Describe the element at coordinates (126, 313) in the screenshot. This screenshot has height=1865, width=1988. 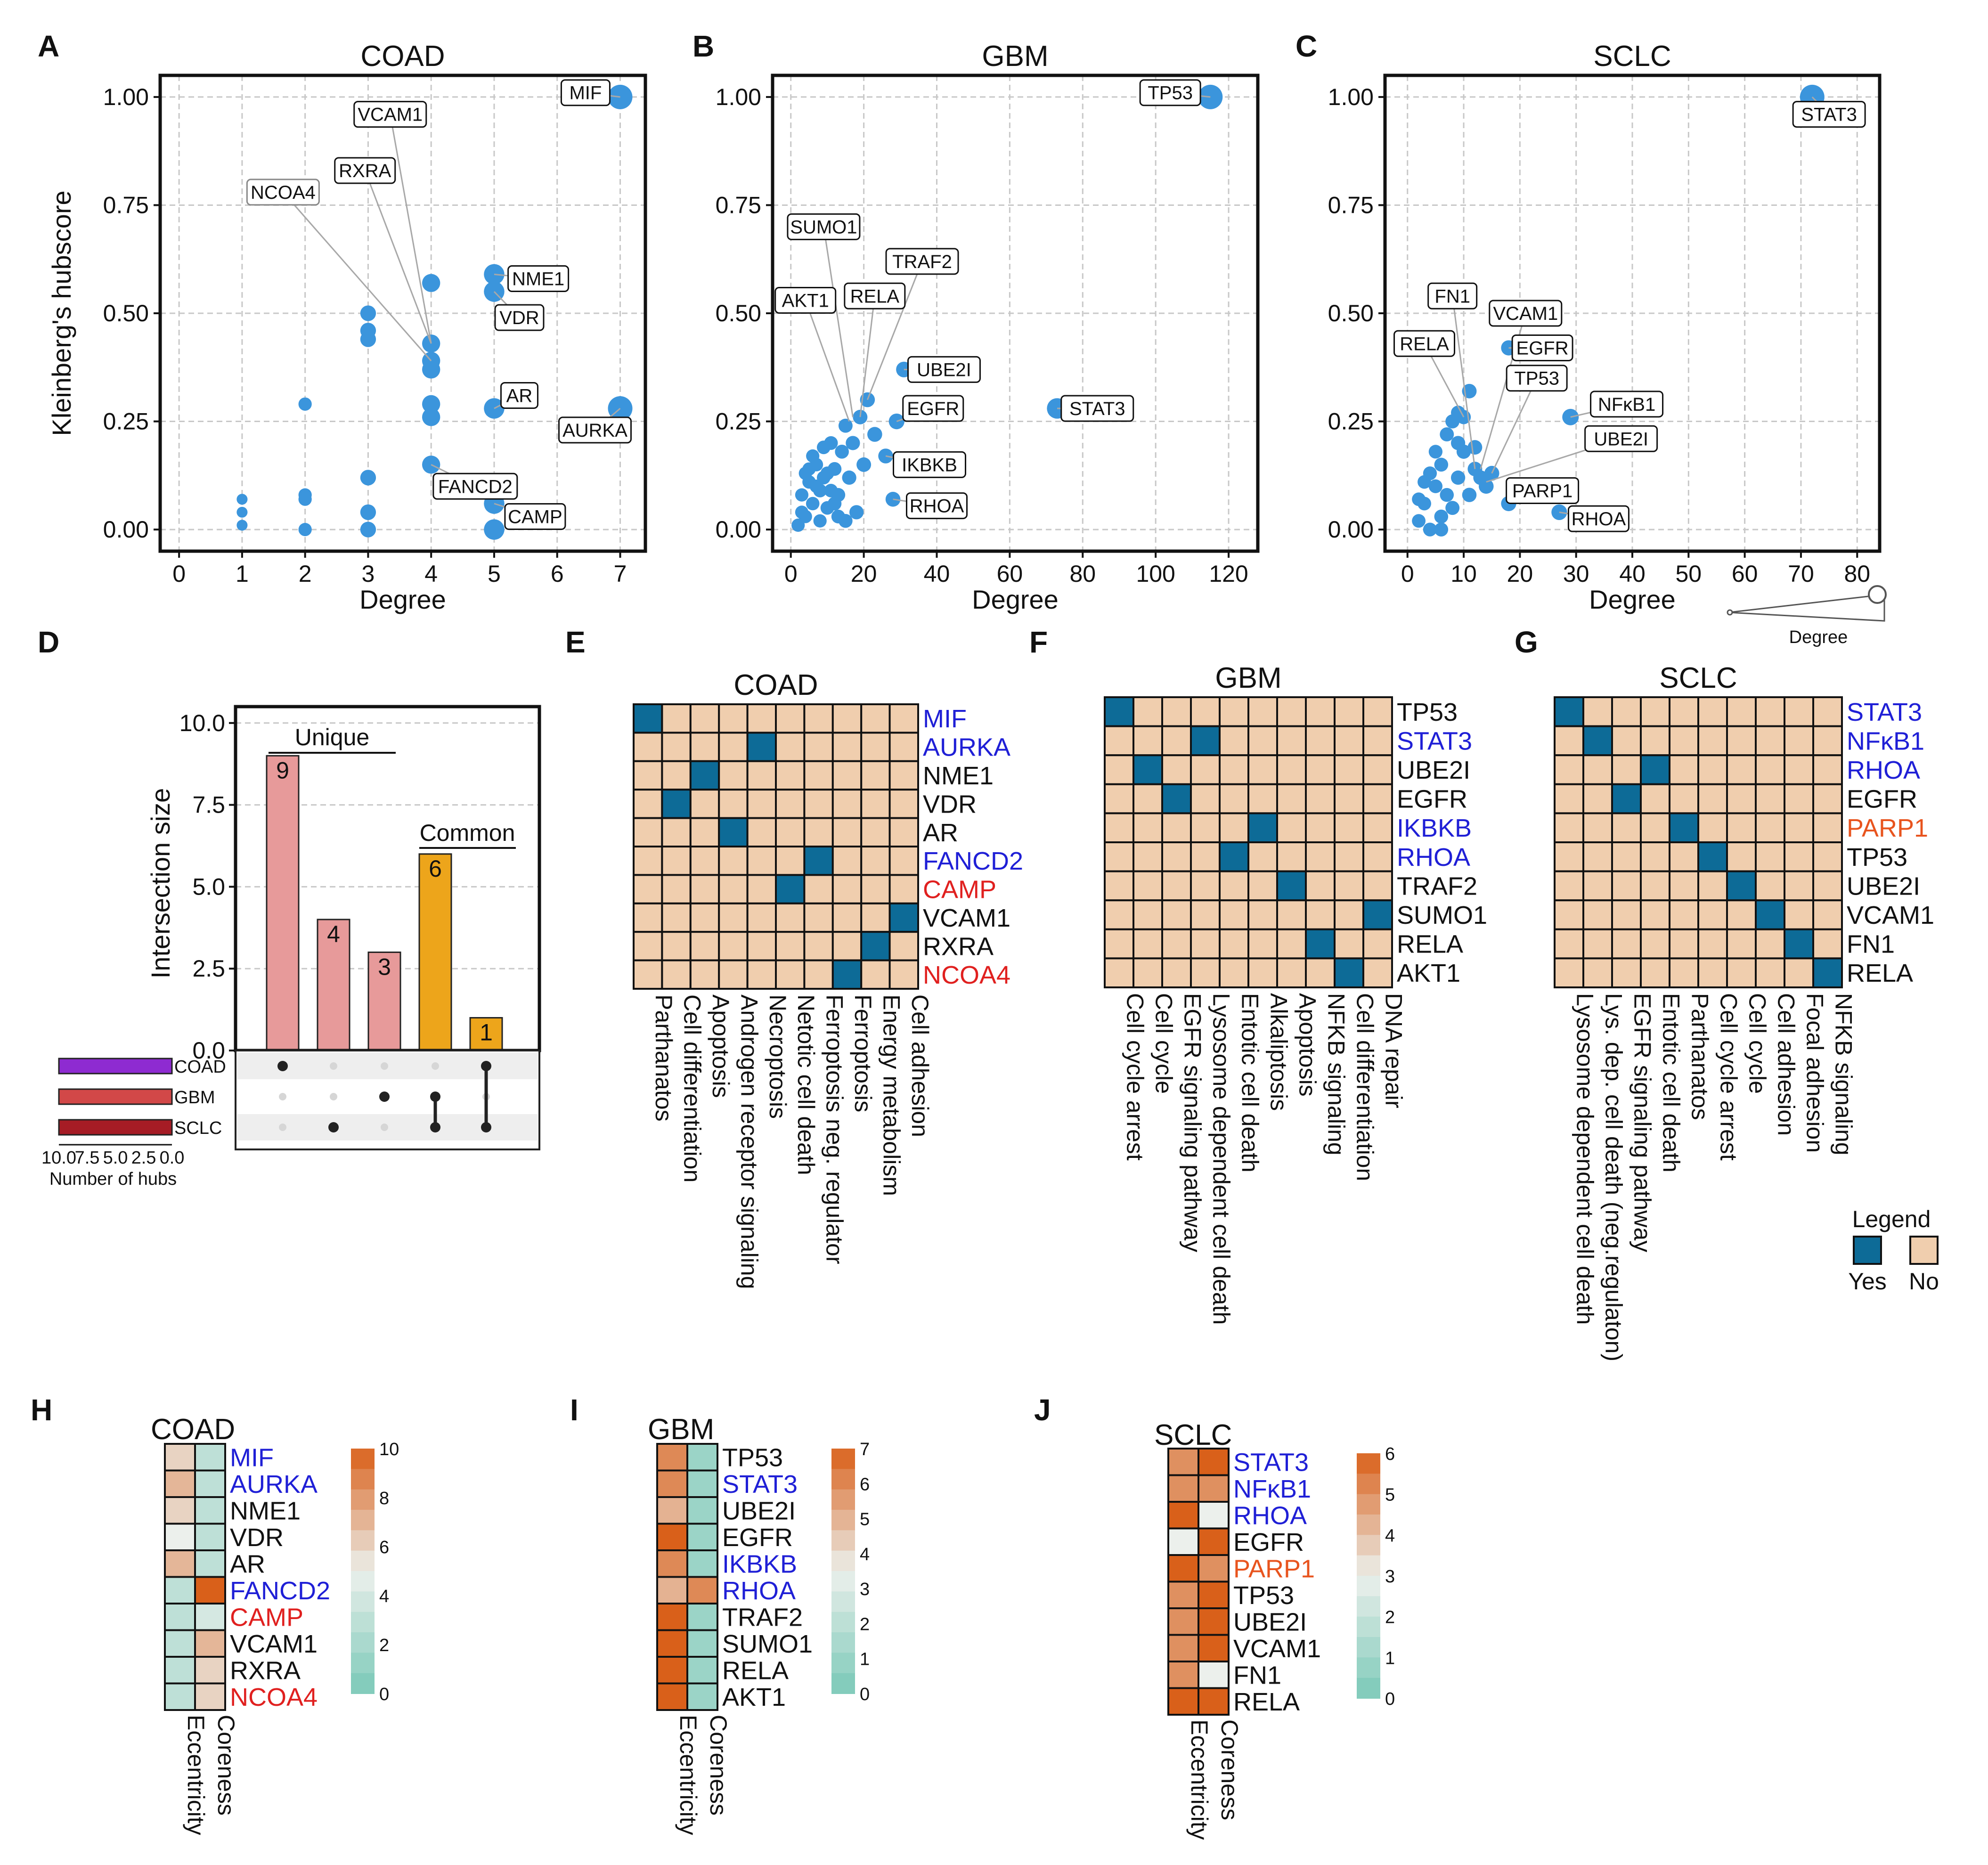
I see `y-tick-label: 0.50` at that location.